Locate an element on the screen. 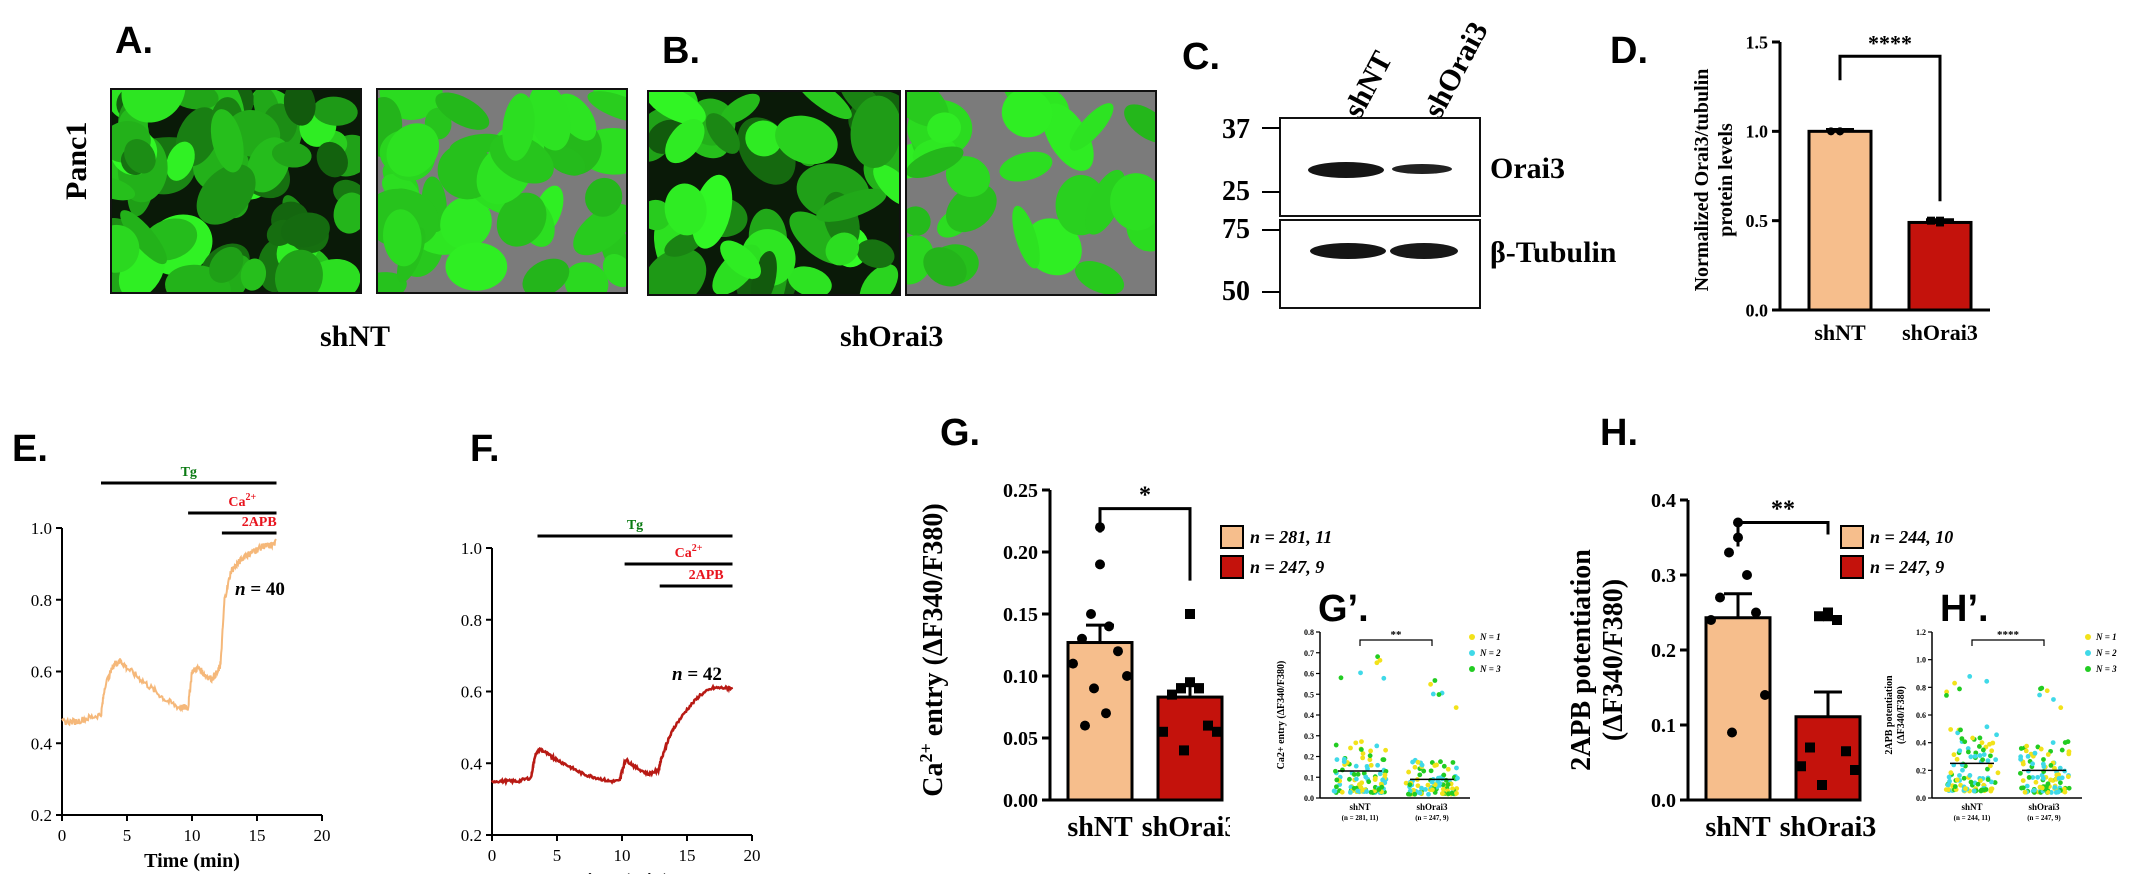  n-label-part: n is located at coordinates (240, 589).